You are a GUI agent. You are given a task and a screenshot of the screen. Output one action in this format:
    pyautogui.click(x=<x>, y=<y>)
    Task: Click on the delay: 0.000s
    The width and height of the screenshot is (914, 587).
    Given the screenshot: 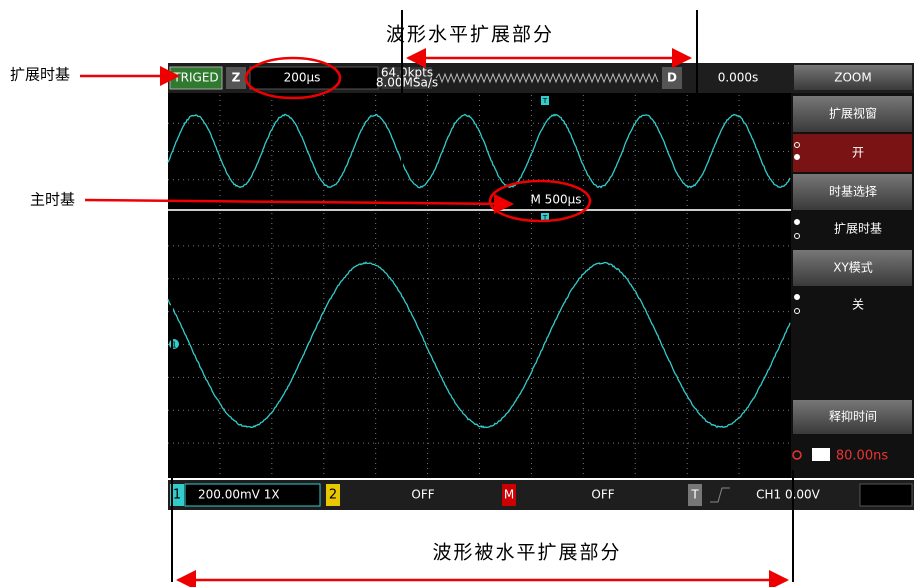 What is the action you would take?
    pyautogui.click(x=738, y=78)
    